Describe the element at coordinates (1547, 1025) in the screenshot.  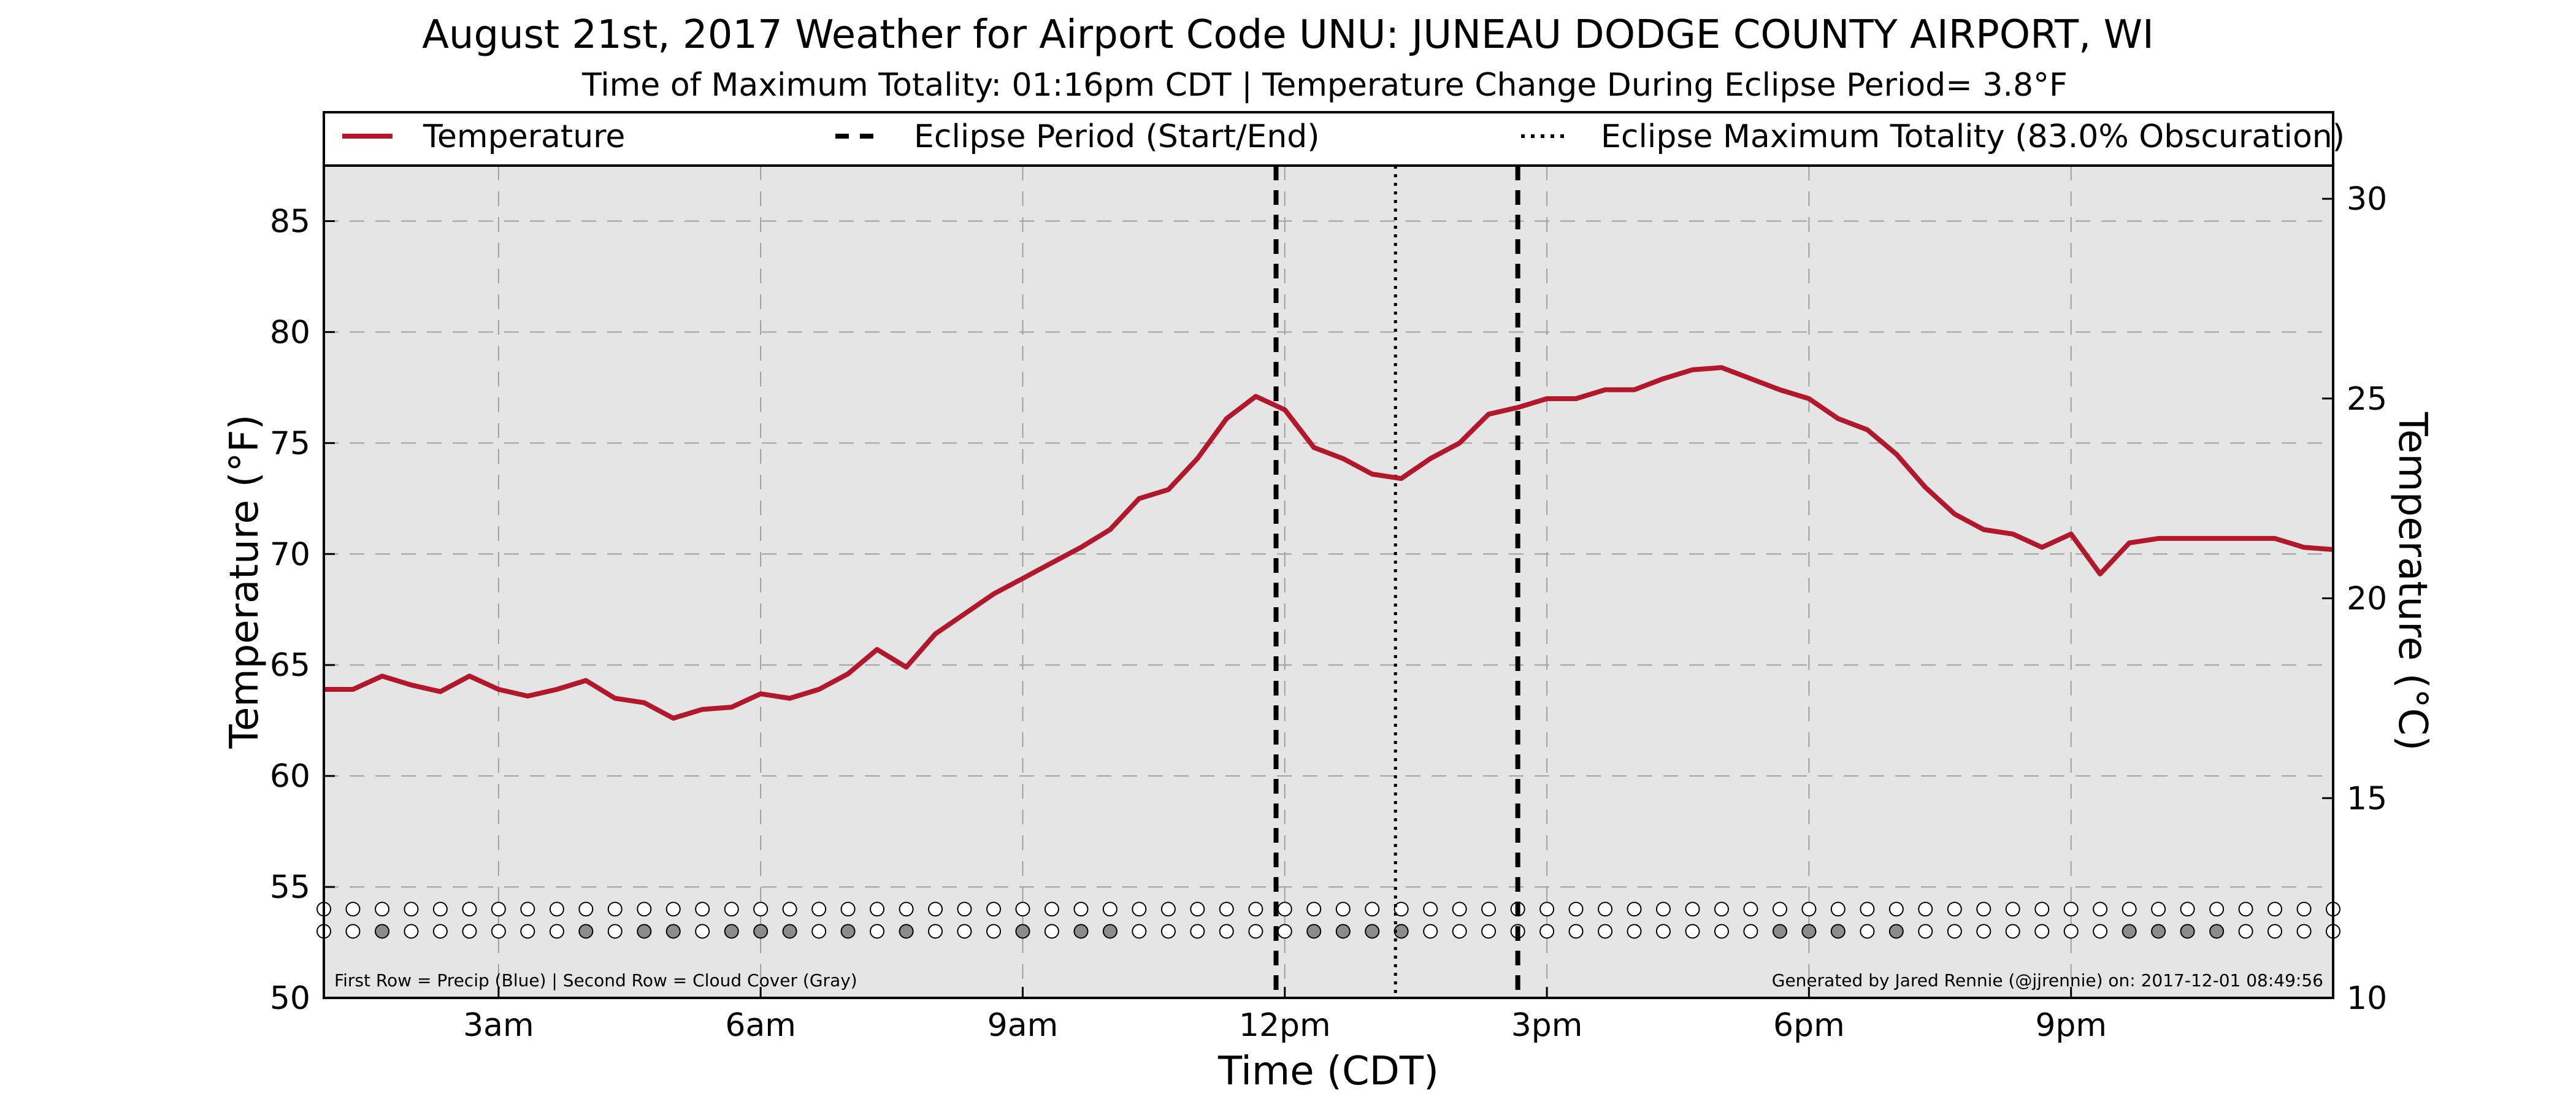
I see `x-tick-label: 3pm` at that location.